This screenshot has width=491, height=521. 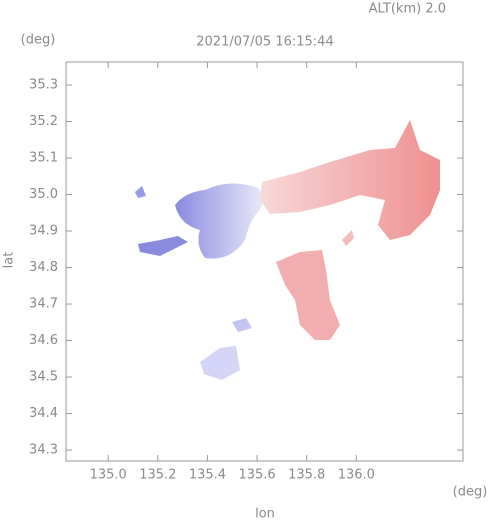 What do you see at coordinates (157, 475) in the screenshot?
I see `x-tick-label: 135.2` at bounding box center [157, 475].